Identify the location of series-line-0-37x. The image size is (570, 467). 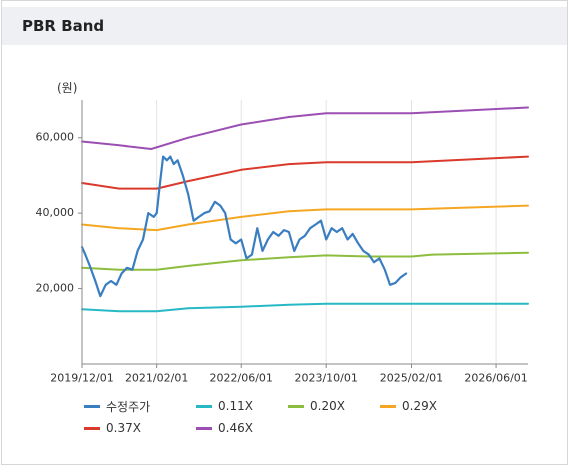
(305, 172).